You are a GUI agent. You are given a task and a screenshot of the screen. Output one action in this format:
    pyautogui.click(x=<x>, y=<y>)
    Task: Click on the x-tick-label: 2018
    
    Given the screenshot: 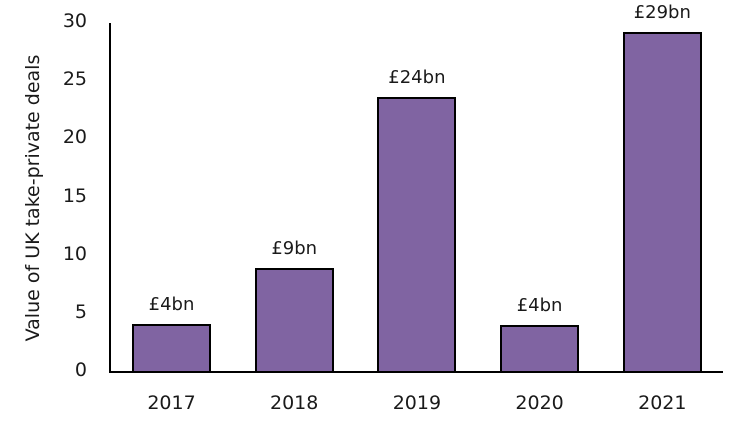 What is the action you would take?
    pyautogui.click(x=294, y=403)
    